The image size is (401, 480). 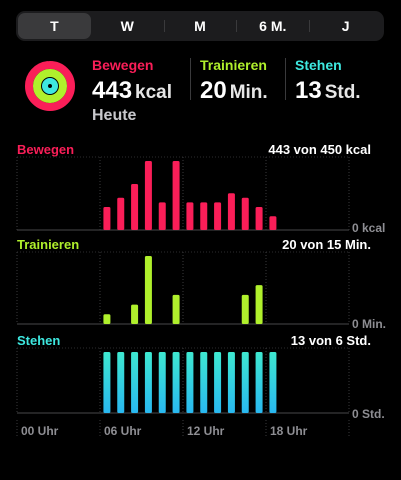 What do you see at coordinates (50, 86) in the screenshot?
I see `activity-rings-icon` at bounding box center [50, 86].